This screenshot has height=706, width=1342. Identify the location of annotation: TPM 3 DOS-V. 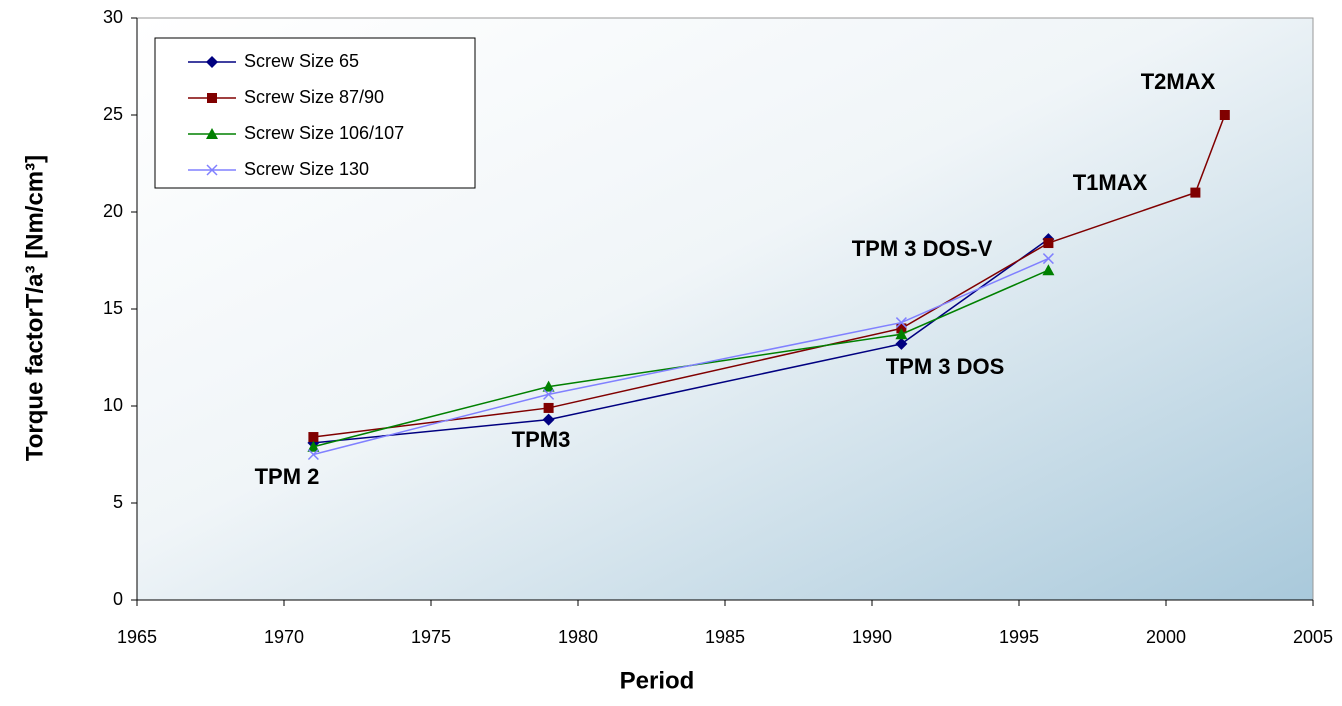
(922, 248).